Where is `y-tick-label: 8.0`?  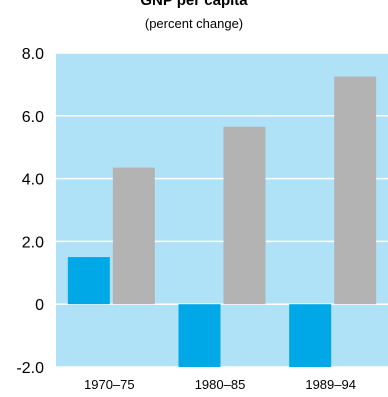
y-tick-label: 8.0 is located at coordinates (33, 54).